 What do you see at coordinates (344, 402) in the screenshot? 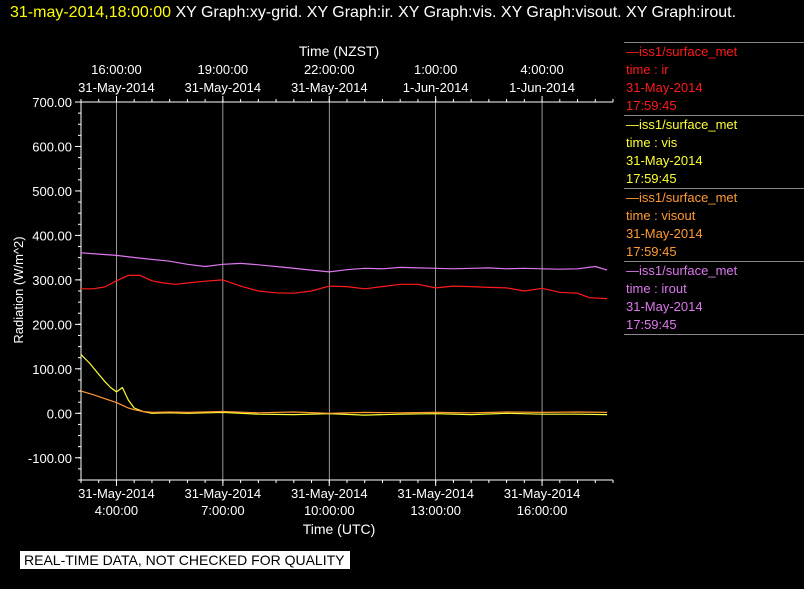
I see `series-line-visout` at bounding box center [344, 402].